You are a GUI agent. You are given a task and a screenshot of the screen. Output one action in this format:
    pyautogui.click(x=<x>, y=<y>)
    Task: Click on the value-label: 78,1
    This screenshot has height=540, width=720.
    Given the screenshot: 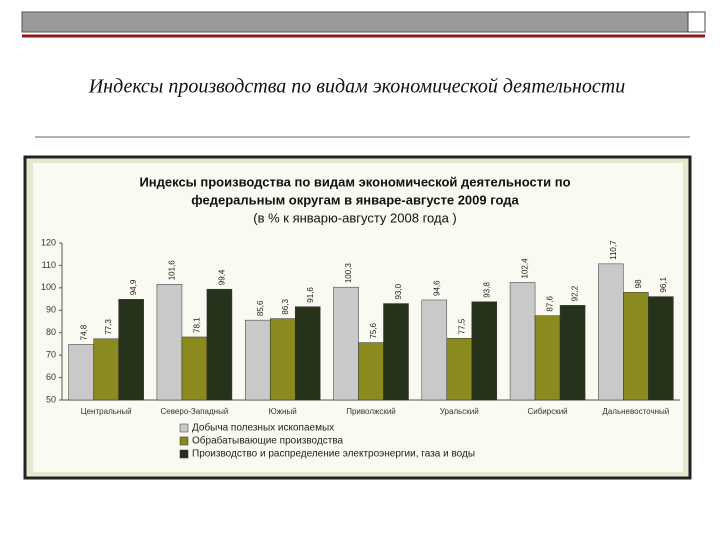 What is the action you would take?
    pyautogui.click(x=197, y=325)
    